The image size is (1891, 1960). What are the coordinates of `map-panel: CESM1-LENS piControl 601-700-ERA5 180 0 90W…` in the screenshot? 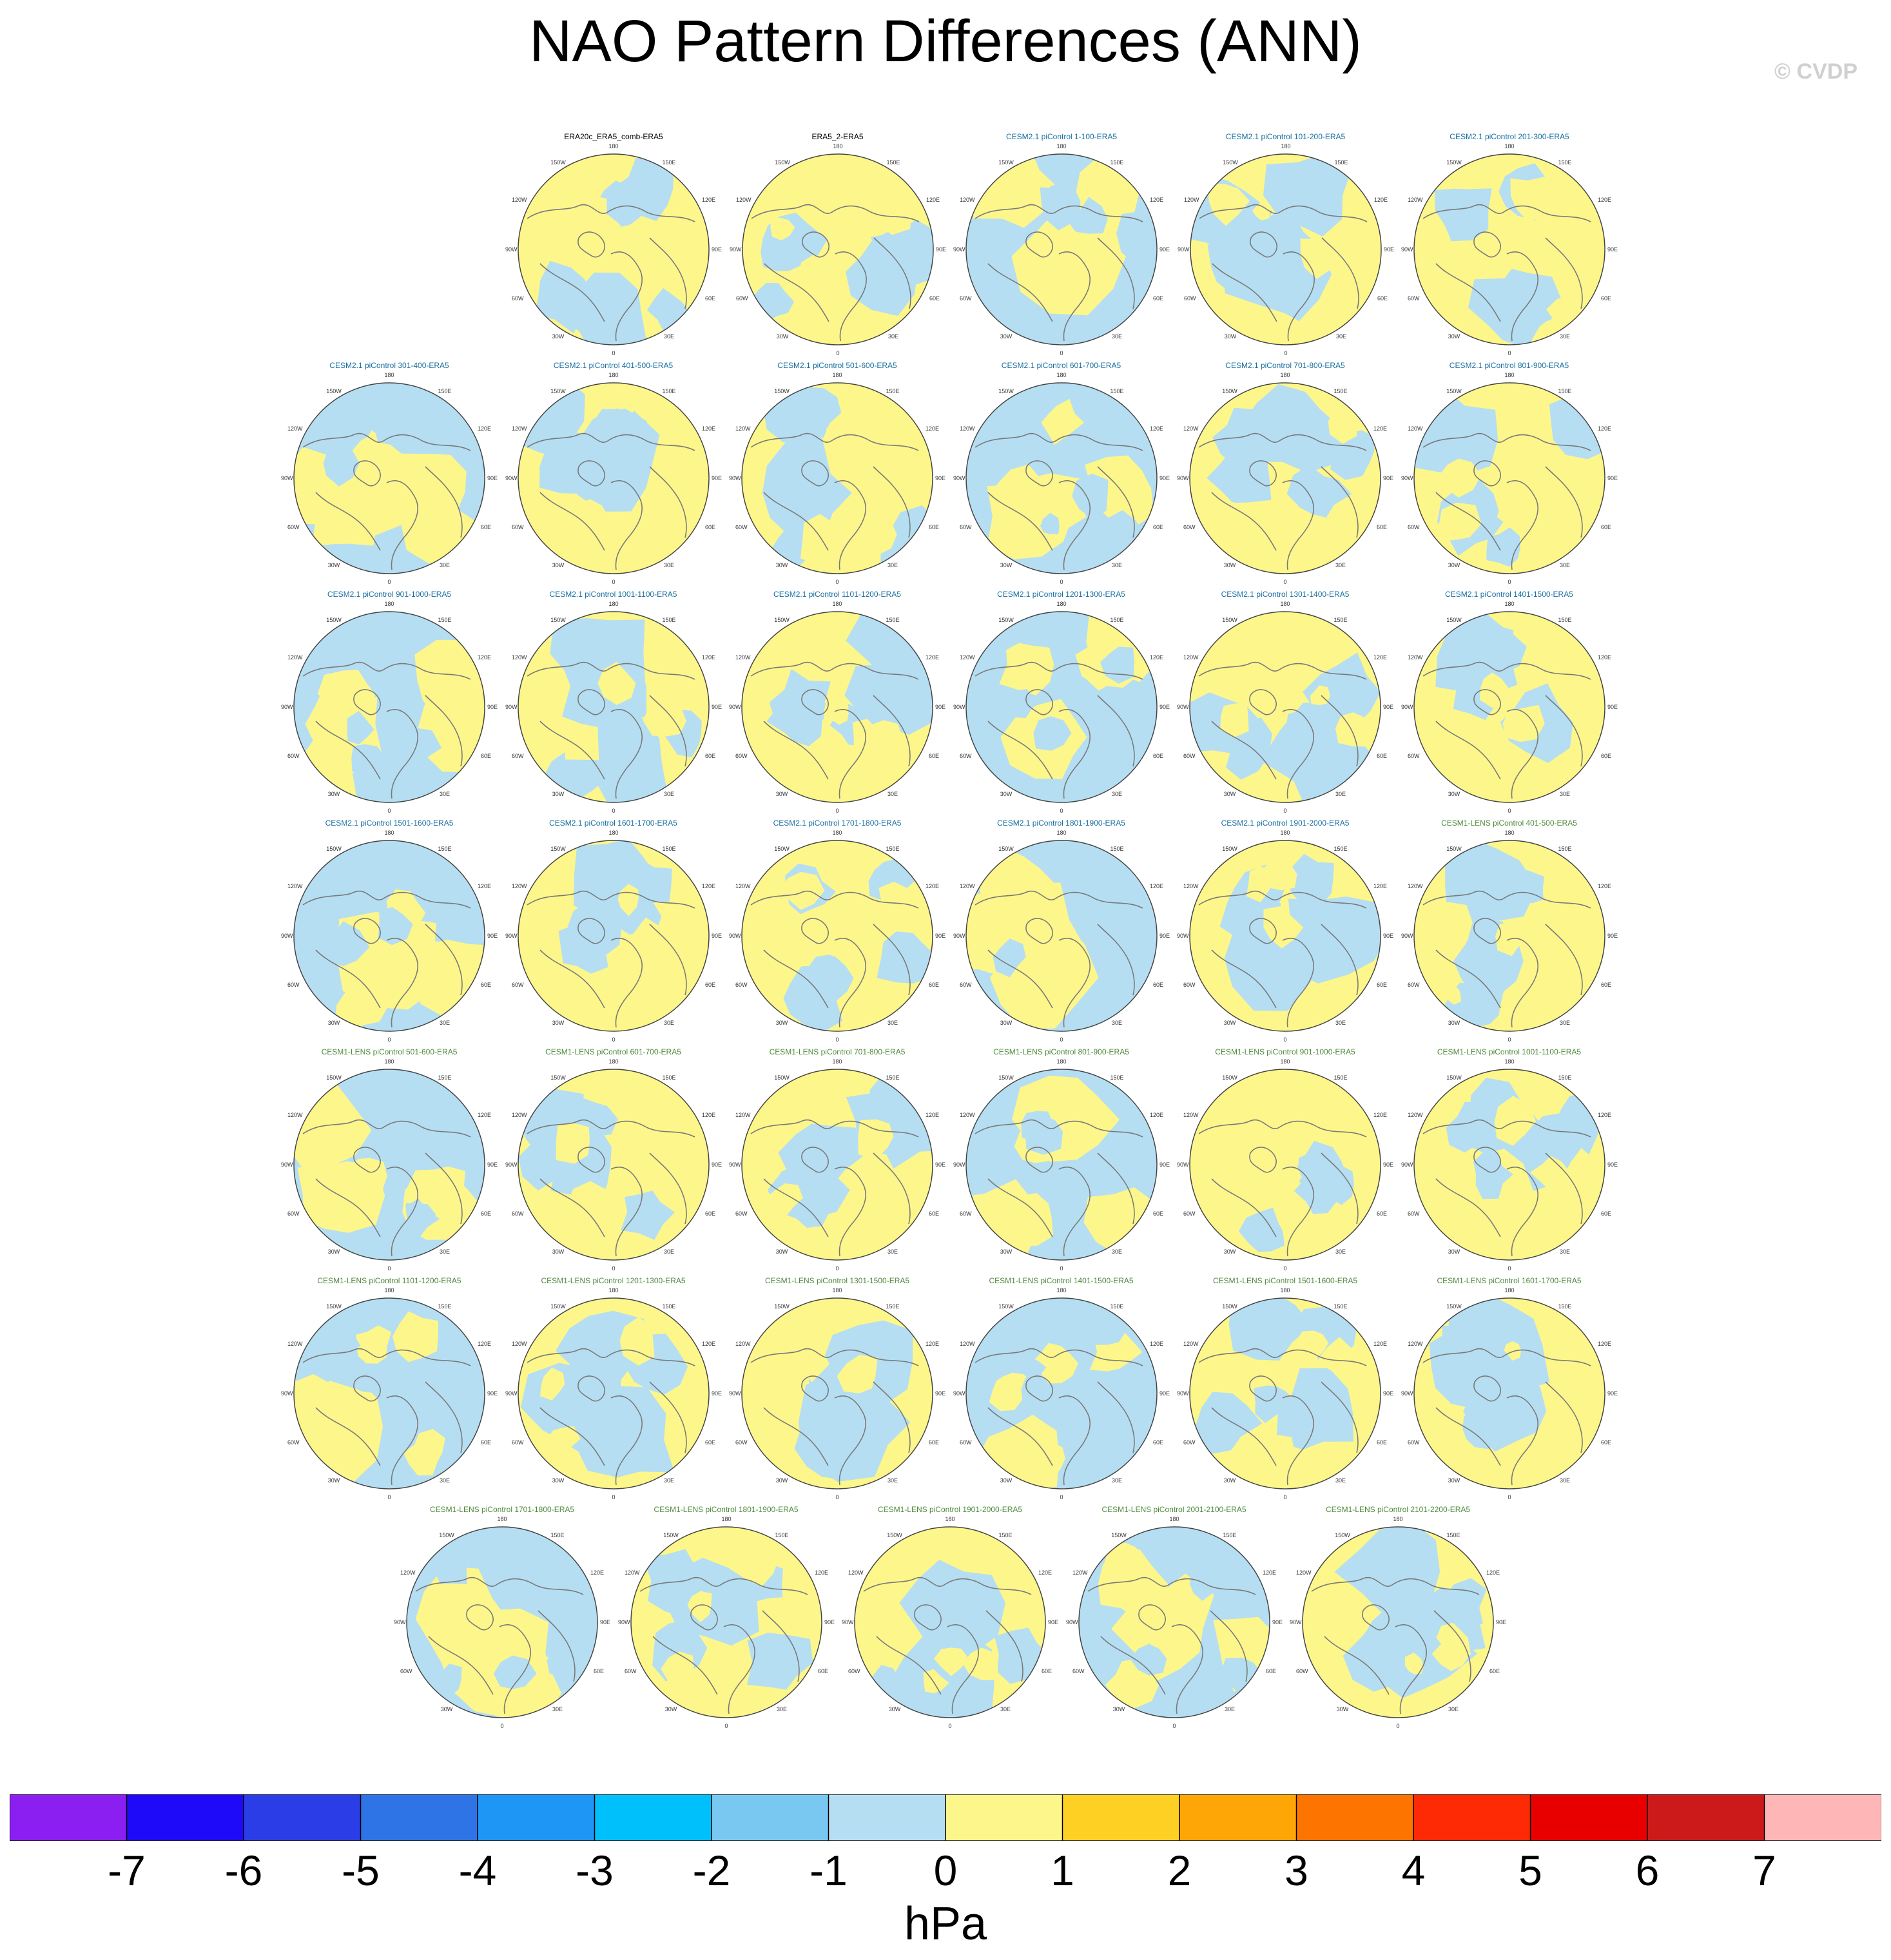 It's located at (613, 1160).